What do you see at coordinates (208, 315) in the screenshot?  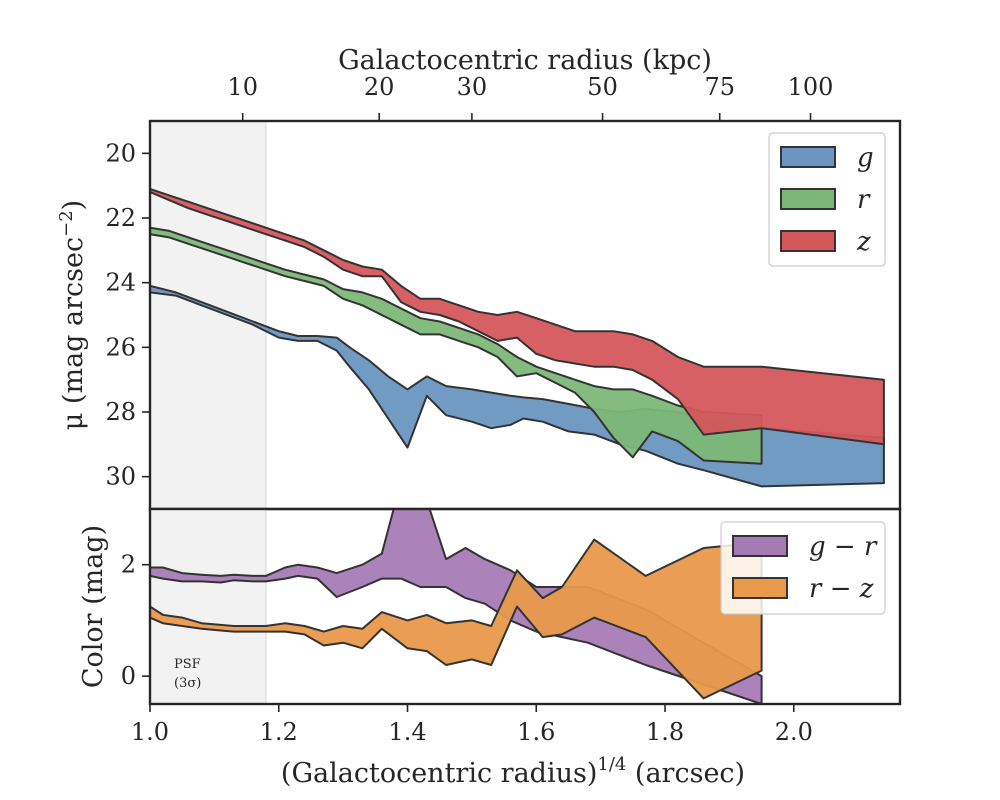 I see `psf-region-main` at bounding box center [208, 315].